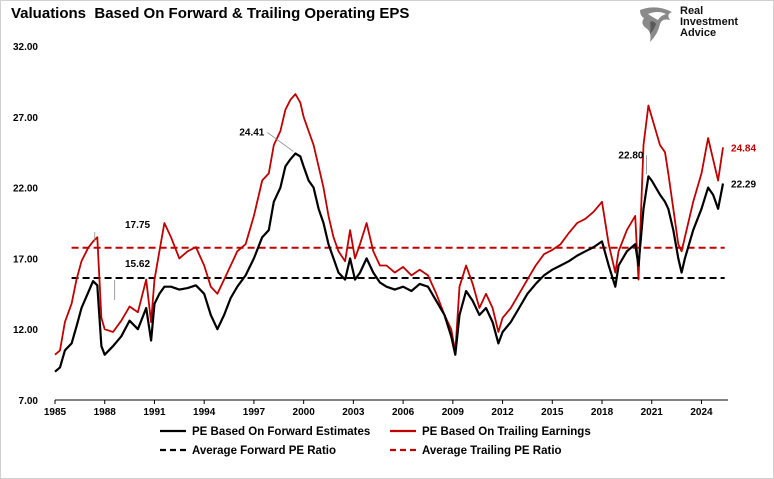  Describe the element at coordinates (137, 225) in the screenshot. I see `data-label: 17.75` at that location.